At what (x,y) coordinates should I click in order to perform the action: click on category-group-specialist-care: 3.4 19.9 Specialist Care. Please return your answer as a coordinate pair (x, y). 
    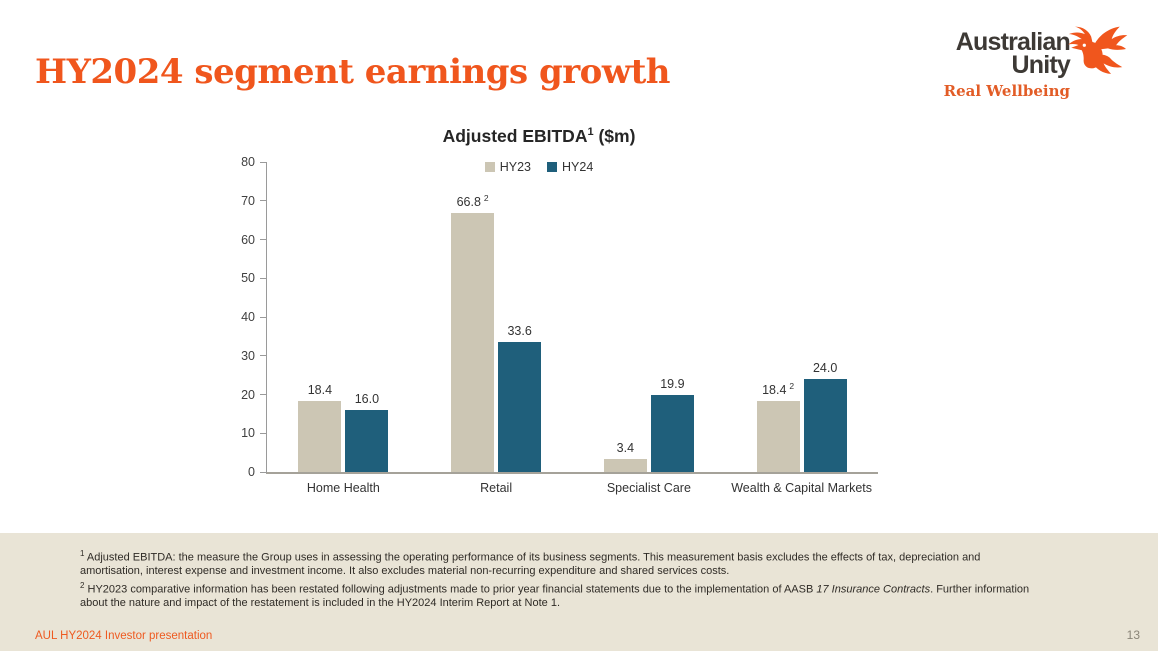
    Looking at the image, I should click on (649, 328).